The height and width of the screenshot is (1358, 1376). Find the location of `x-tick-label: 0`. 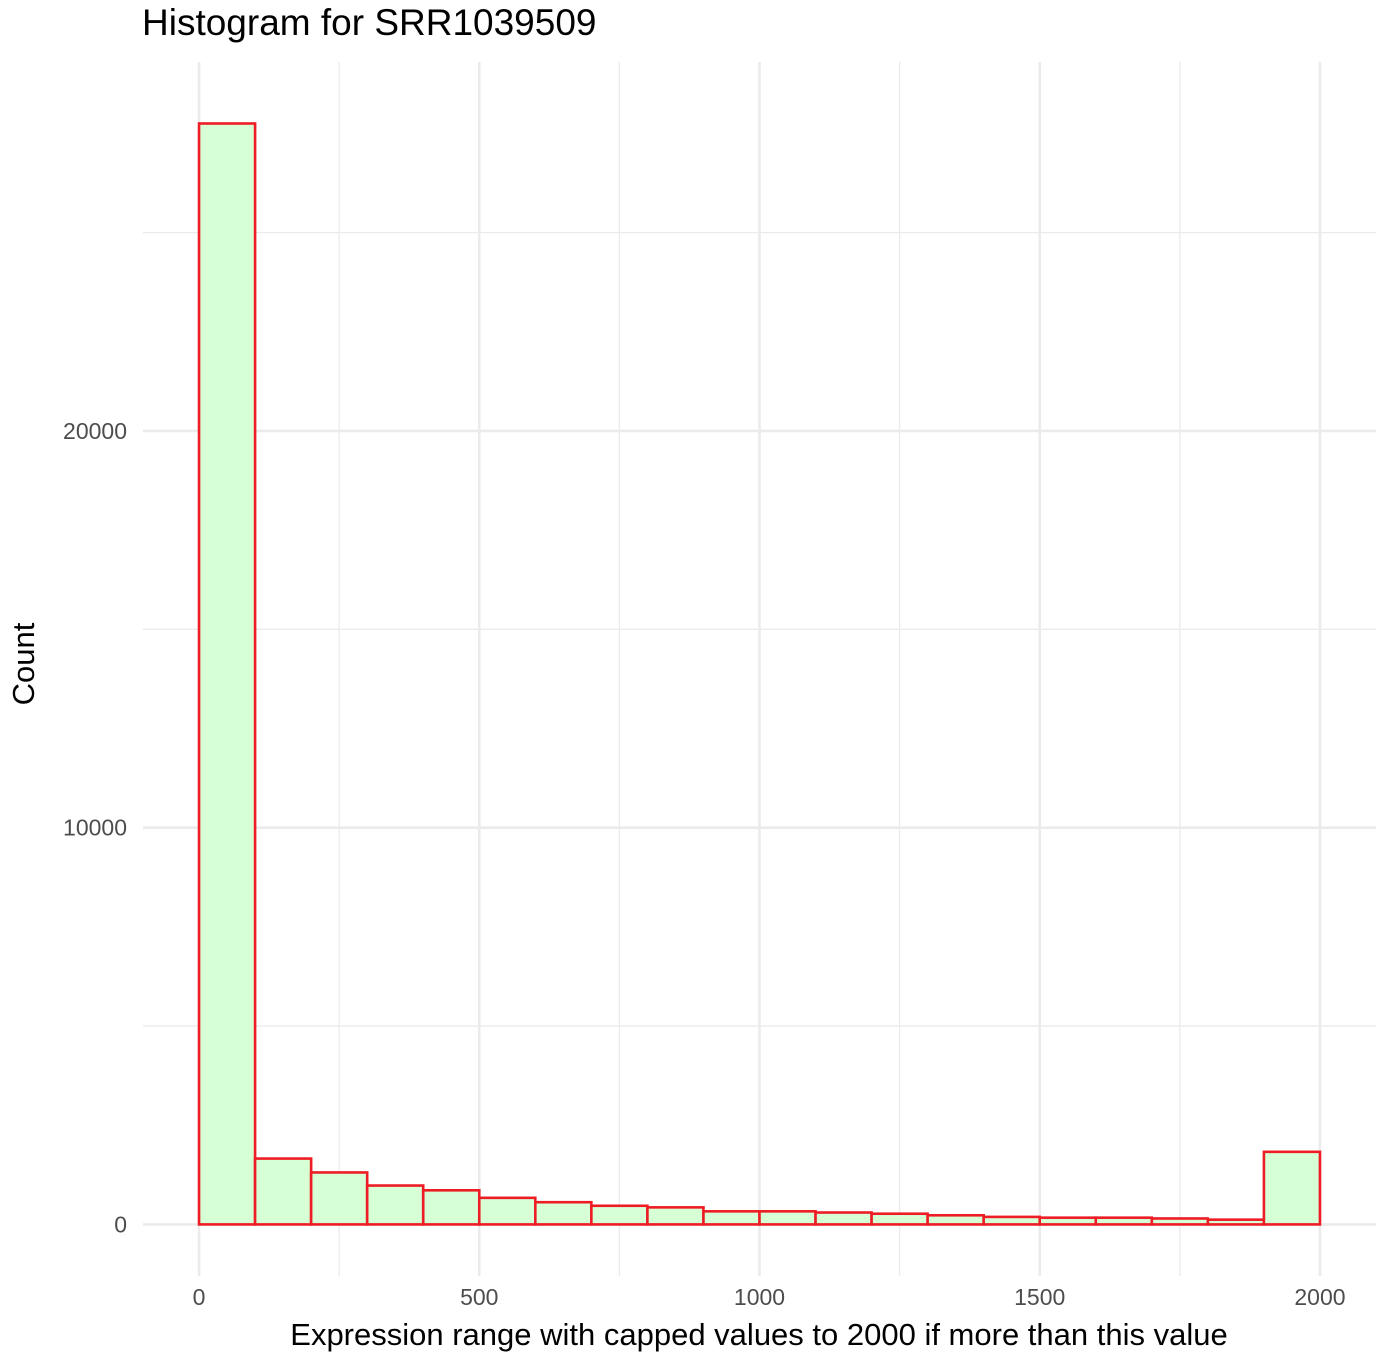

x-tick-label: 0 is located at coordinates (199, 1297).